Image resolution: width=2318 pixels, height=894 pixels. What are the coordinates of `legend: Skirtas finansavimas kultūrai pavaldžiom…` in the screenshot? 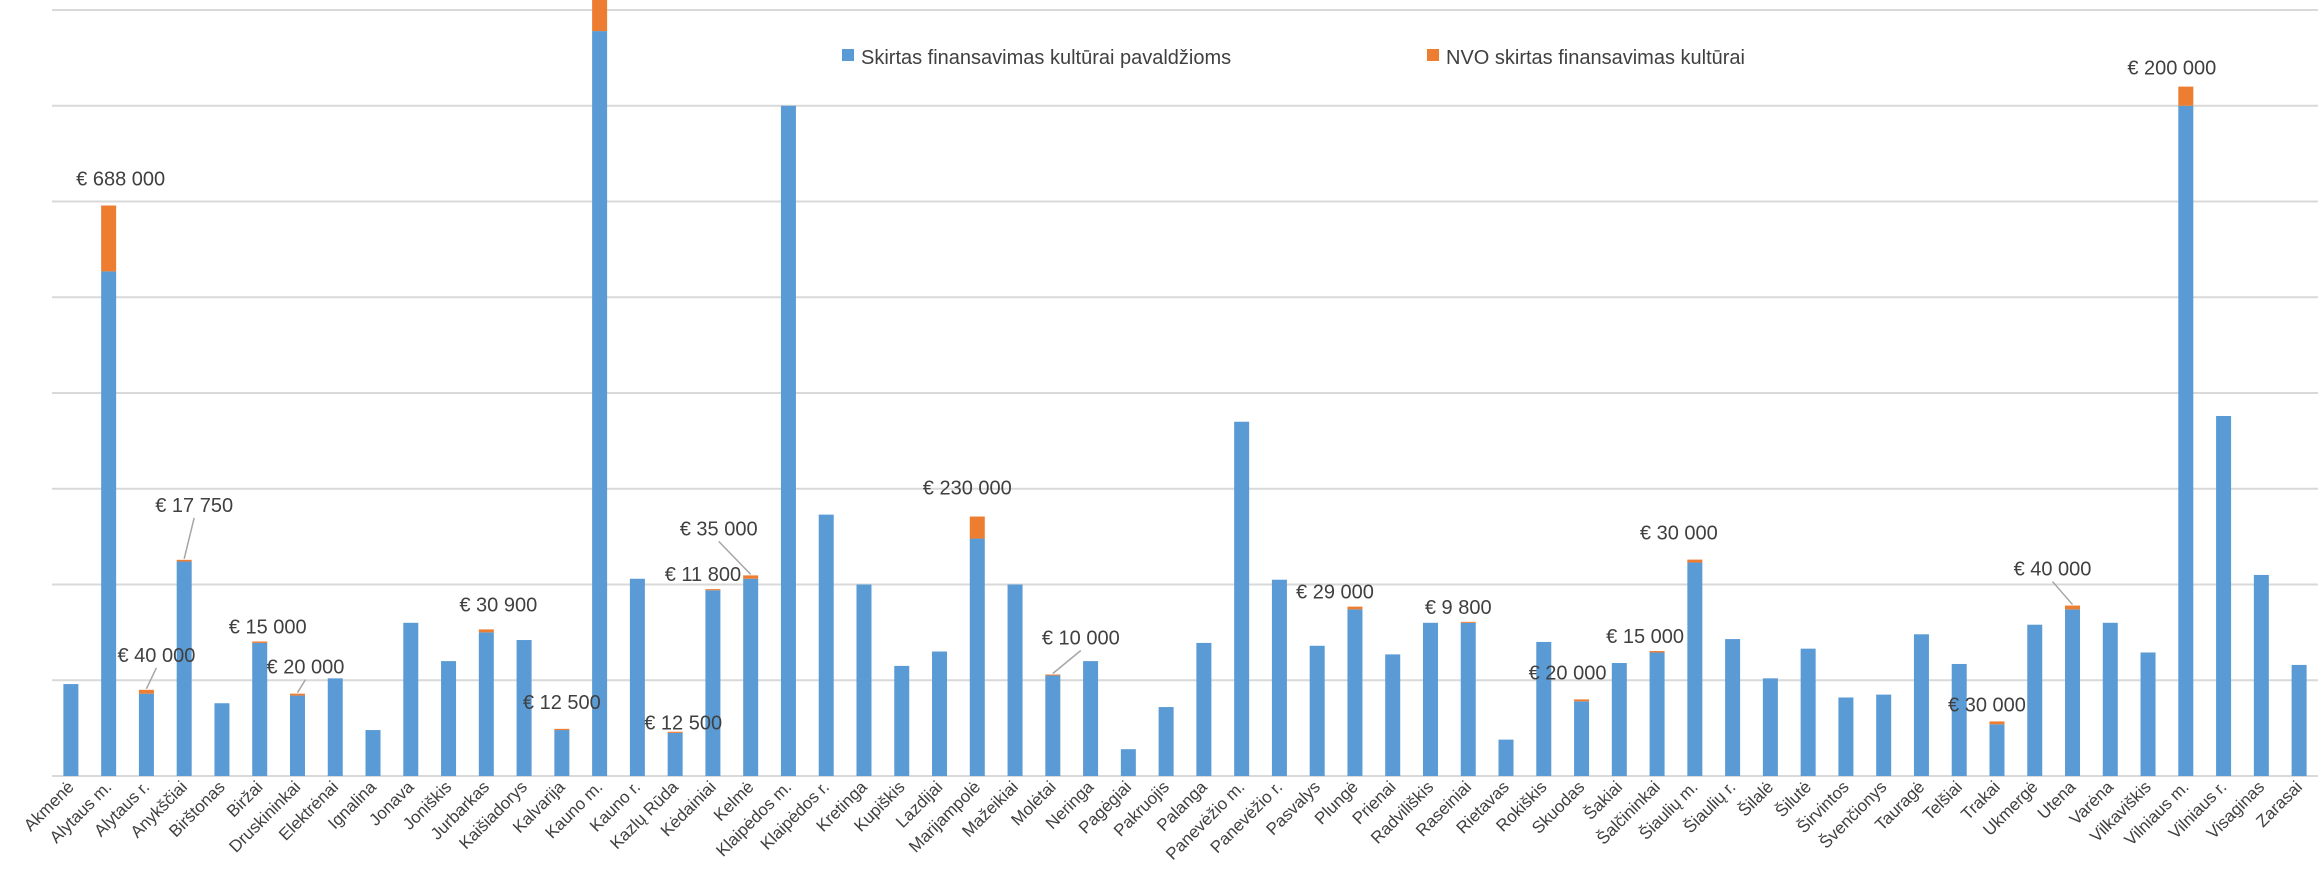 It's located at (1293, 58).